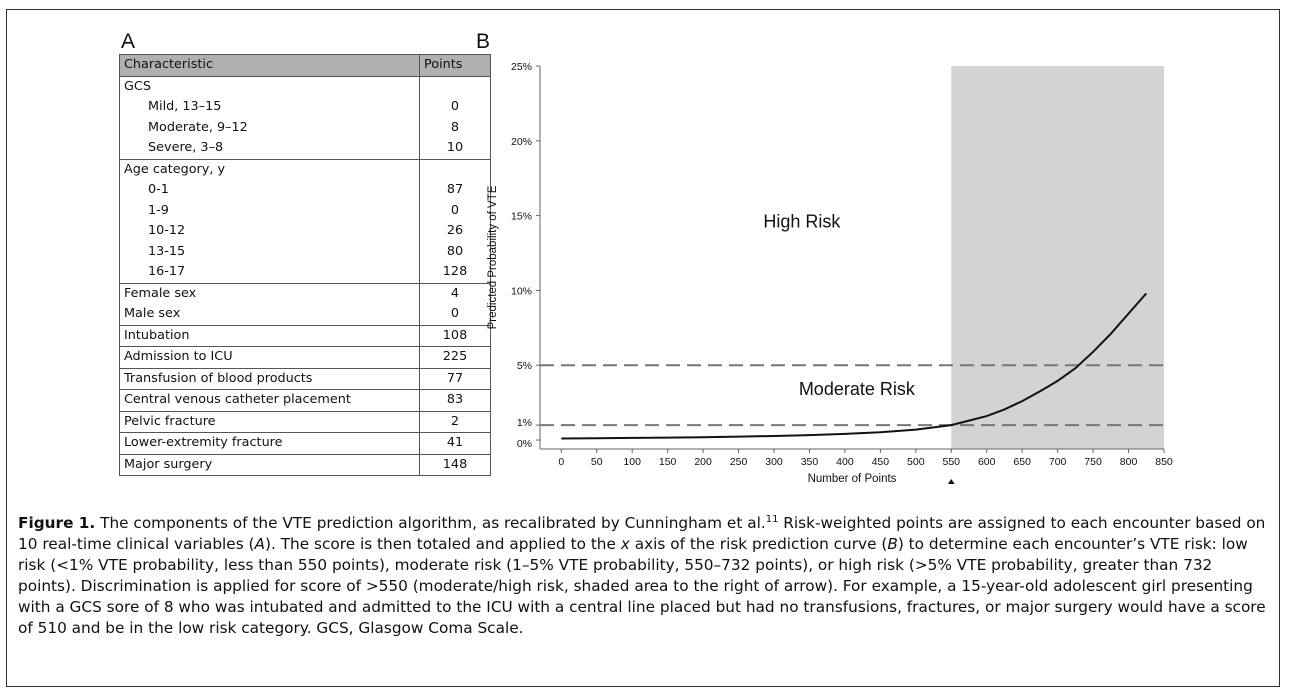  I want to click on x-tick-label: 600, so click(987, 462).